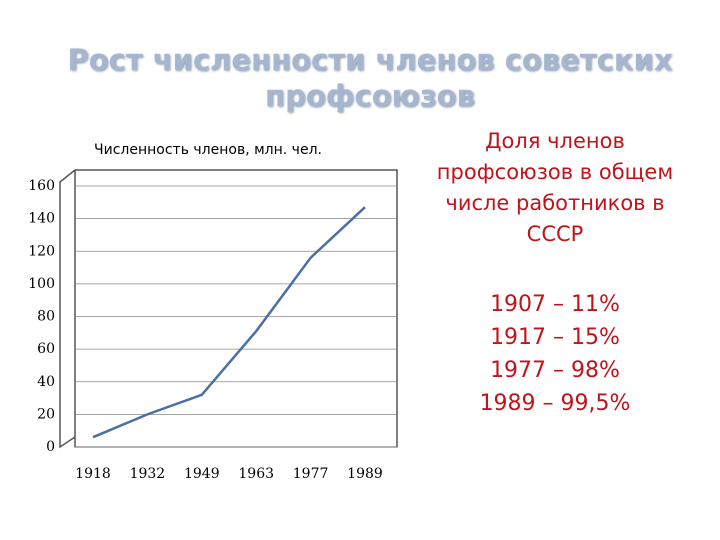 Image resolution: width=720 pixels, height=540 pixels. Describe the element at coordinates (148, 474) in the screenshot. I see `x-tick-label: 1932` at that location.